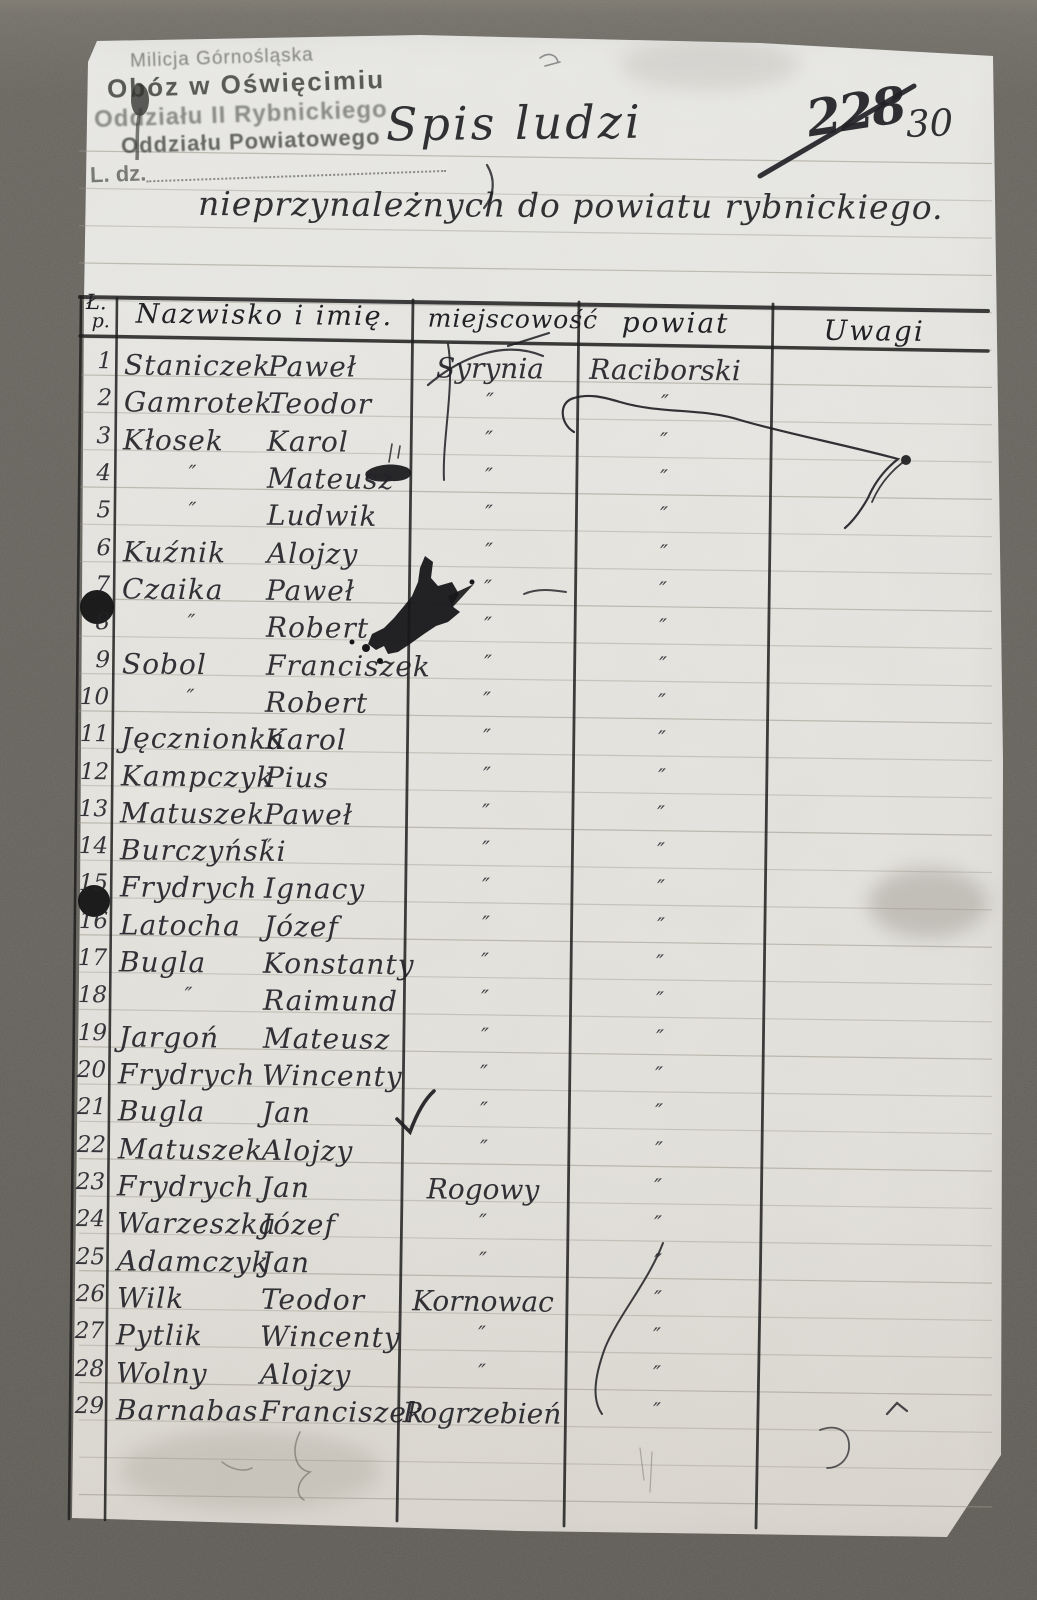  Describe the element at coordinates (91, 1145) in the screenshot. I see `cell-number: 22` at that location.